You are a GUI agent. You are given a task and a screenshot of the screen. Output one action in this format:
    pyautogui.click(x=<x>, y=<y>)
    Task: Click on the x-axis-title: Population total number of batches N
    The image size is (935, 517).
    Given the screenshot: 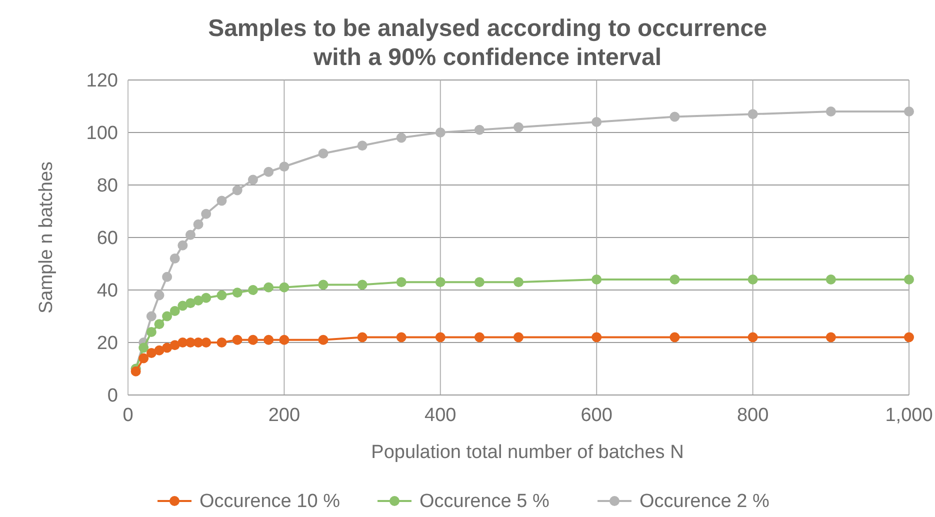 What is the action you would take?
    pyautogui.click(x=527, y=452)
    